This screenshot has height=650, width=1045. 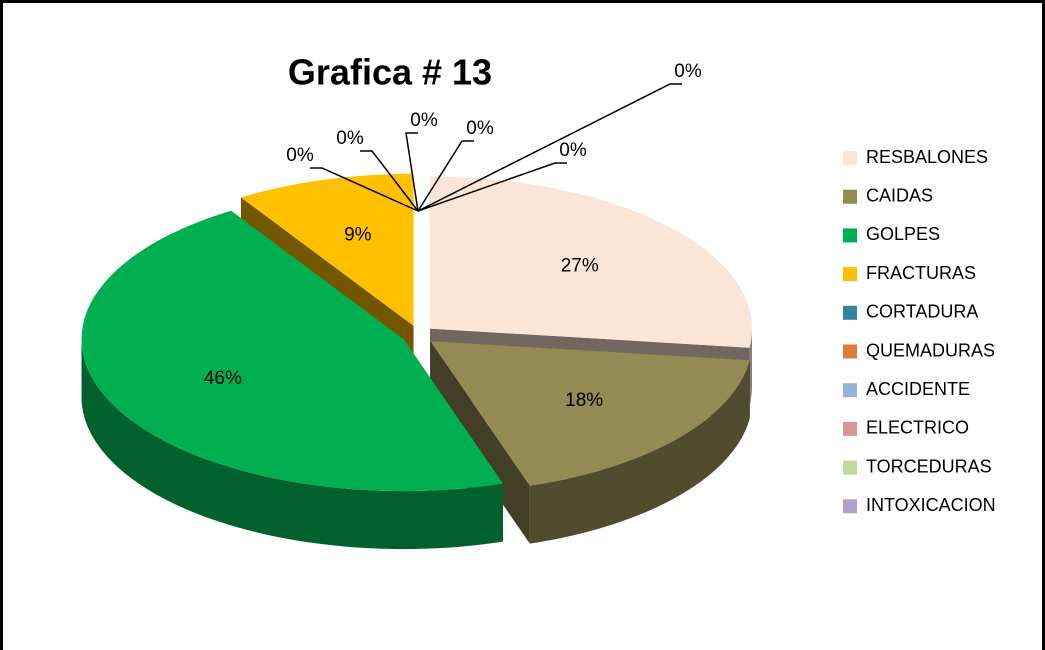 I want to click on data-label: 18%, so click(x=584, y=400).